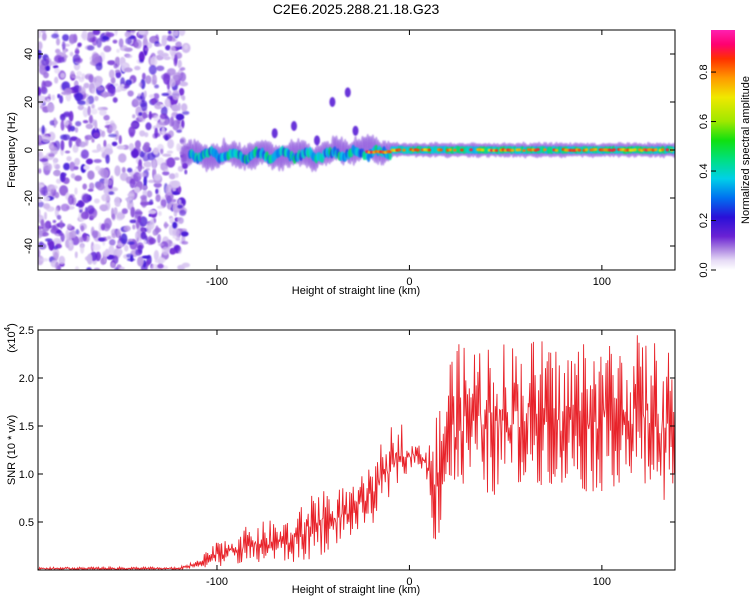 This screenshot has width=750, height=600. Describe the element at coordinates (704, 269) in the screenshot. I see `colorbar-tick-label: 0.0` at that location.